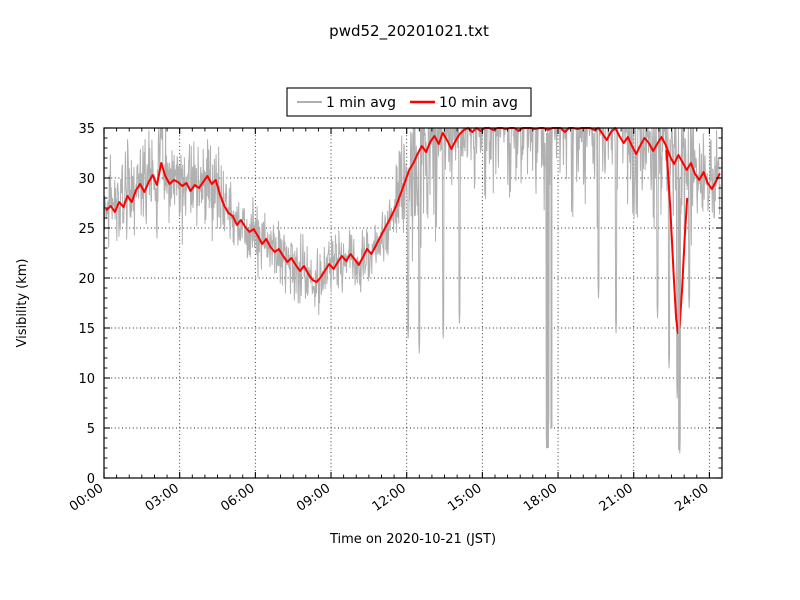  What do you see at coordinates (86, 229) in the screenshot?
I see `y-tick-label: 25` at bounding box center [86, 229].